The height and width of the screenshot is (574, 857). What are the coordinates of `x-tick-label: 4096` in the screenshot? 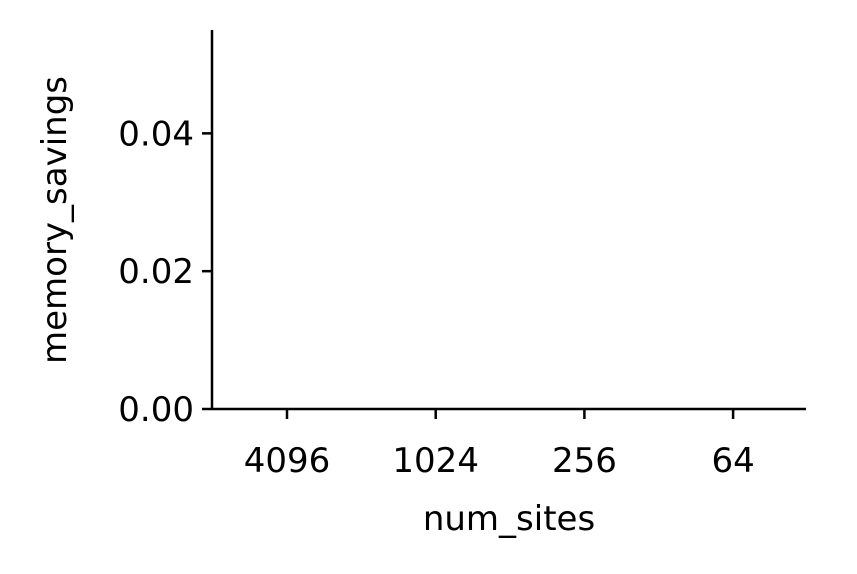 It's located at (287, 461).